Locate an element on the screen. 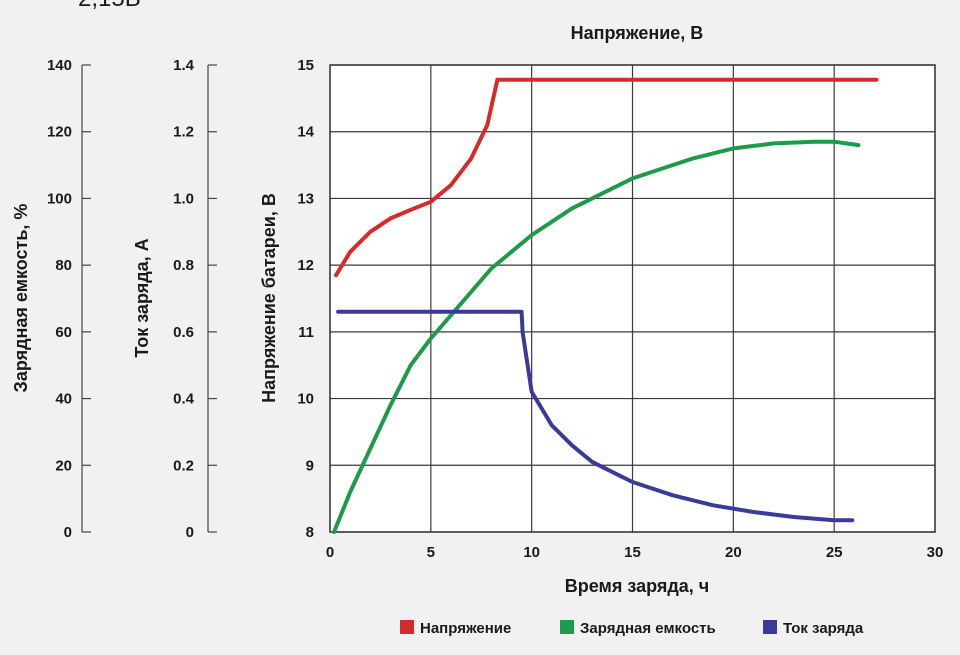 This screenshot has height=655, width=960. legend: Напряжение Зарядная емкость Ток заряда is located at coordinates (632, 628).